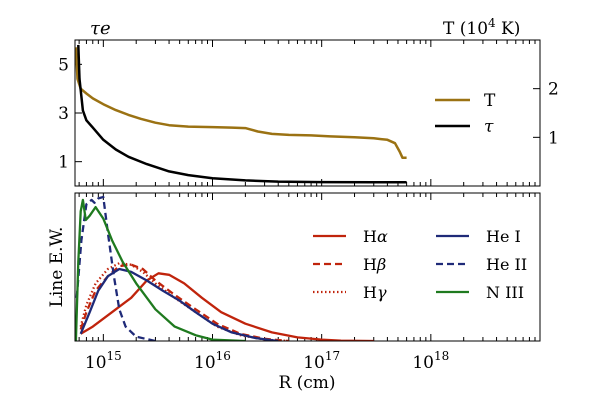 The width and height of the screenshot is (600, 400). What do you see at coordinates (115, 268) in the screenshot?
I see `series-line-he-ii` at bounding box center [115, 268].